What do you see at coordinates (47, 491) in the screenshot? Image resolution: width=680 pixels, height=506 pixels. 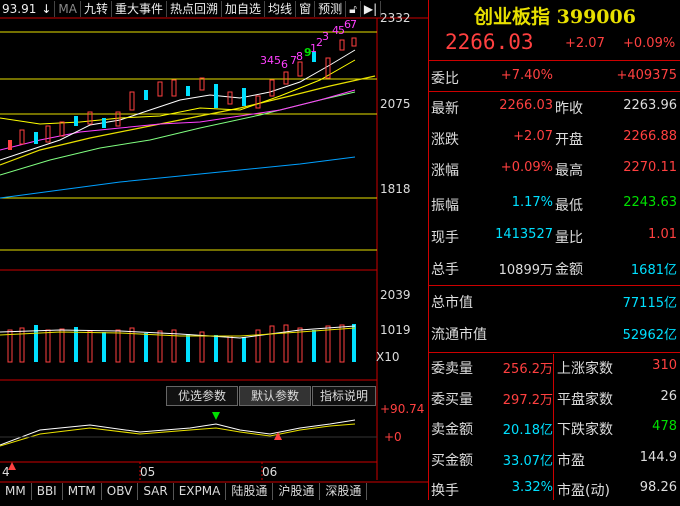 I see `tab-bbi: BBI` at bounding box center [47, 491].